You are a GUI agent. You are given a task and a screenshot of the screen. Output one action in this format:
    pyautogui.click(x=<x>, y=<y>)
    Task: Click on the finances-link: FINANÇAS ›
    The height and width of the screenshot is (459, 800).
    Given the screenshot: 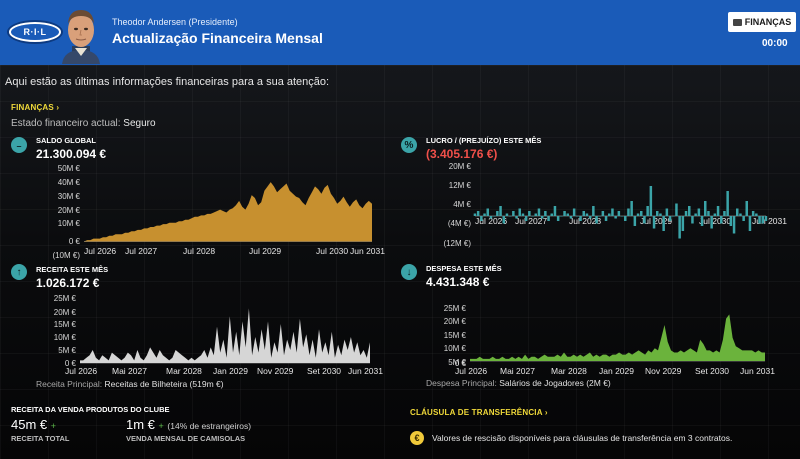 What is the action you would take?
    pyautogui.click(x=35, y=107)
    